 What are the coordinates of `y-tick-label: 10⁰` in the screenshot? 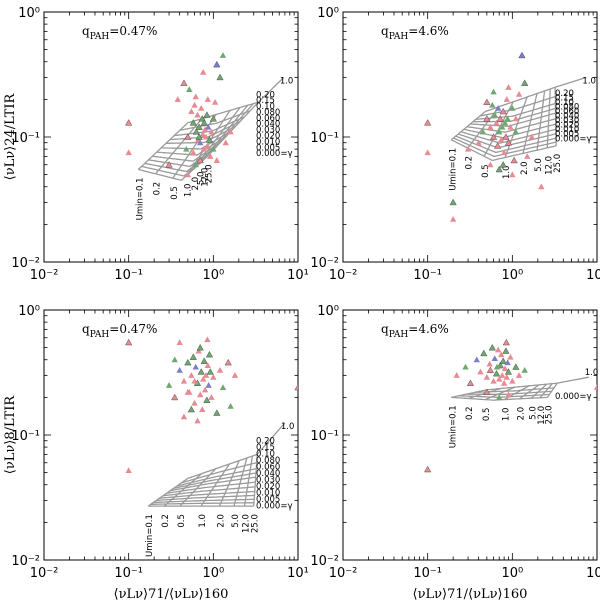 It's located at (328, 13).